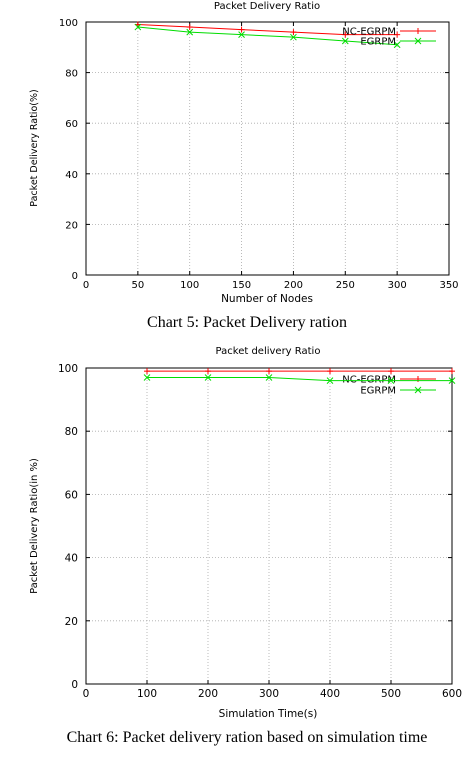 This screenshot has width=464, height=757. Describe the element at coordinates (268, 351) in the screenshot. I see `chart-title: Packet delivery Ratio` at that location.